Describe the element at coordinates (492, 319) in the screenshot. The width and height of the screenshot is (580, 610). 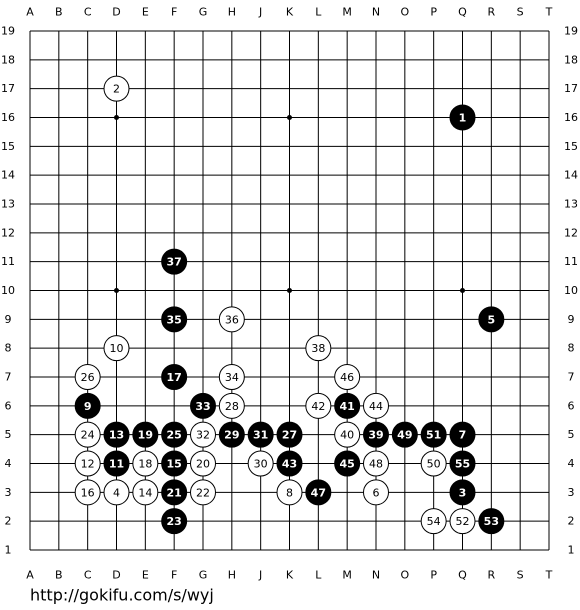
I see `move-number: 5` at that location.